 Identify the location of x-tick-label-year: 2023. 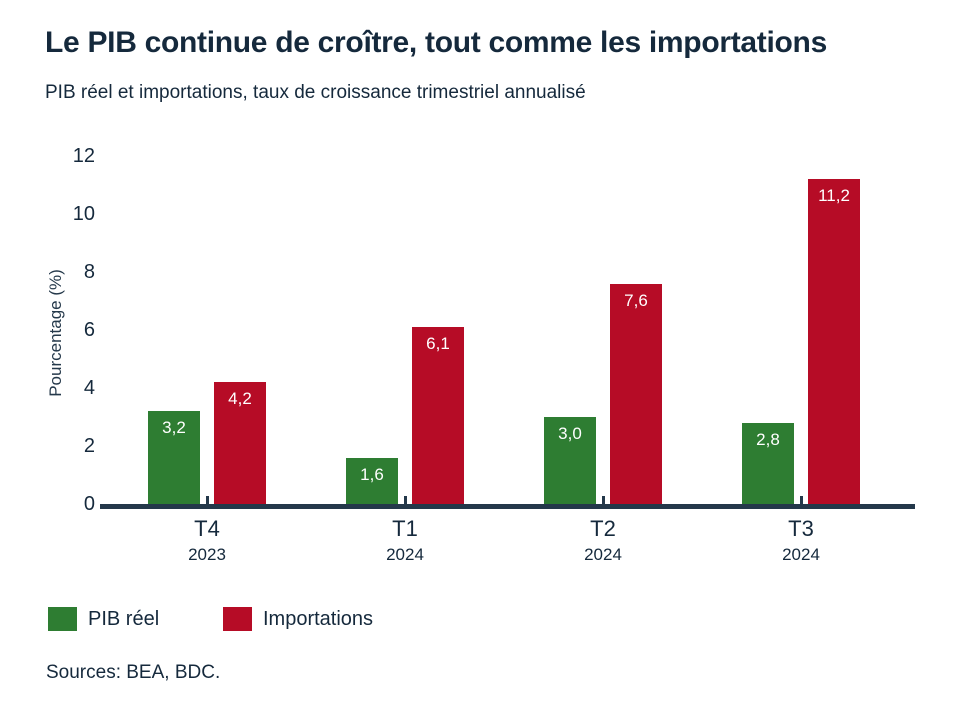
(207, 554).